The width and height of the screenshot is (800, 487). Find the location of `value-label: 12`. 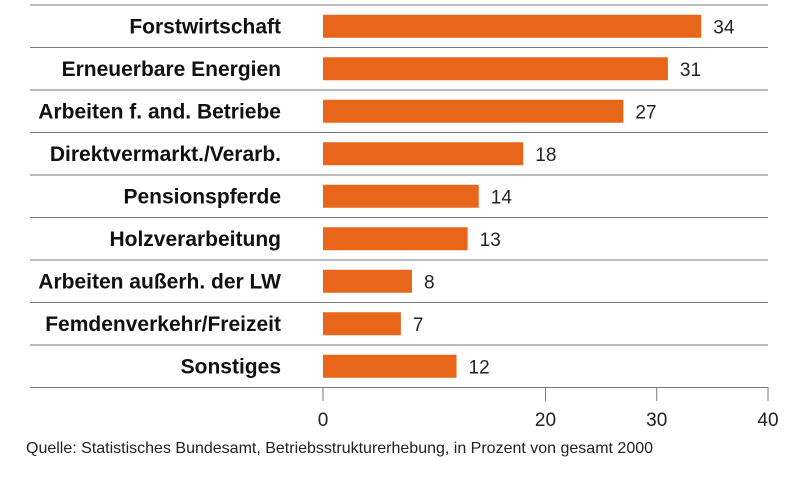

value-label: 12 is located at coordinates (479, 367).